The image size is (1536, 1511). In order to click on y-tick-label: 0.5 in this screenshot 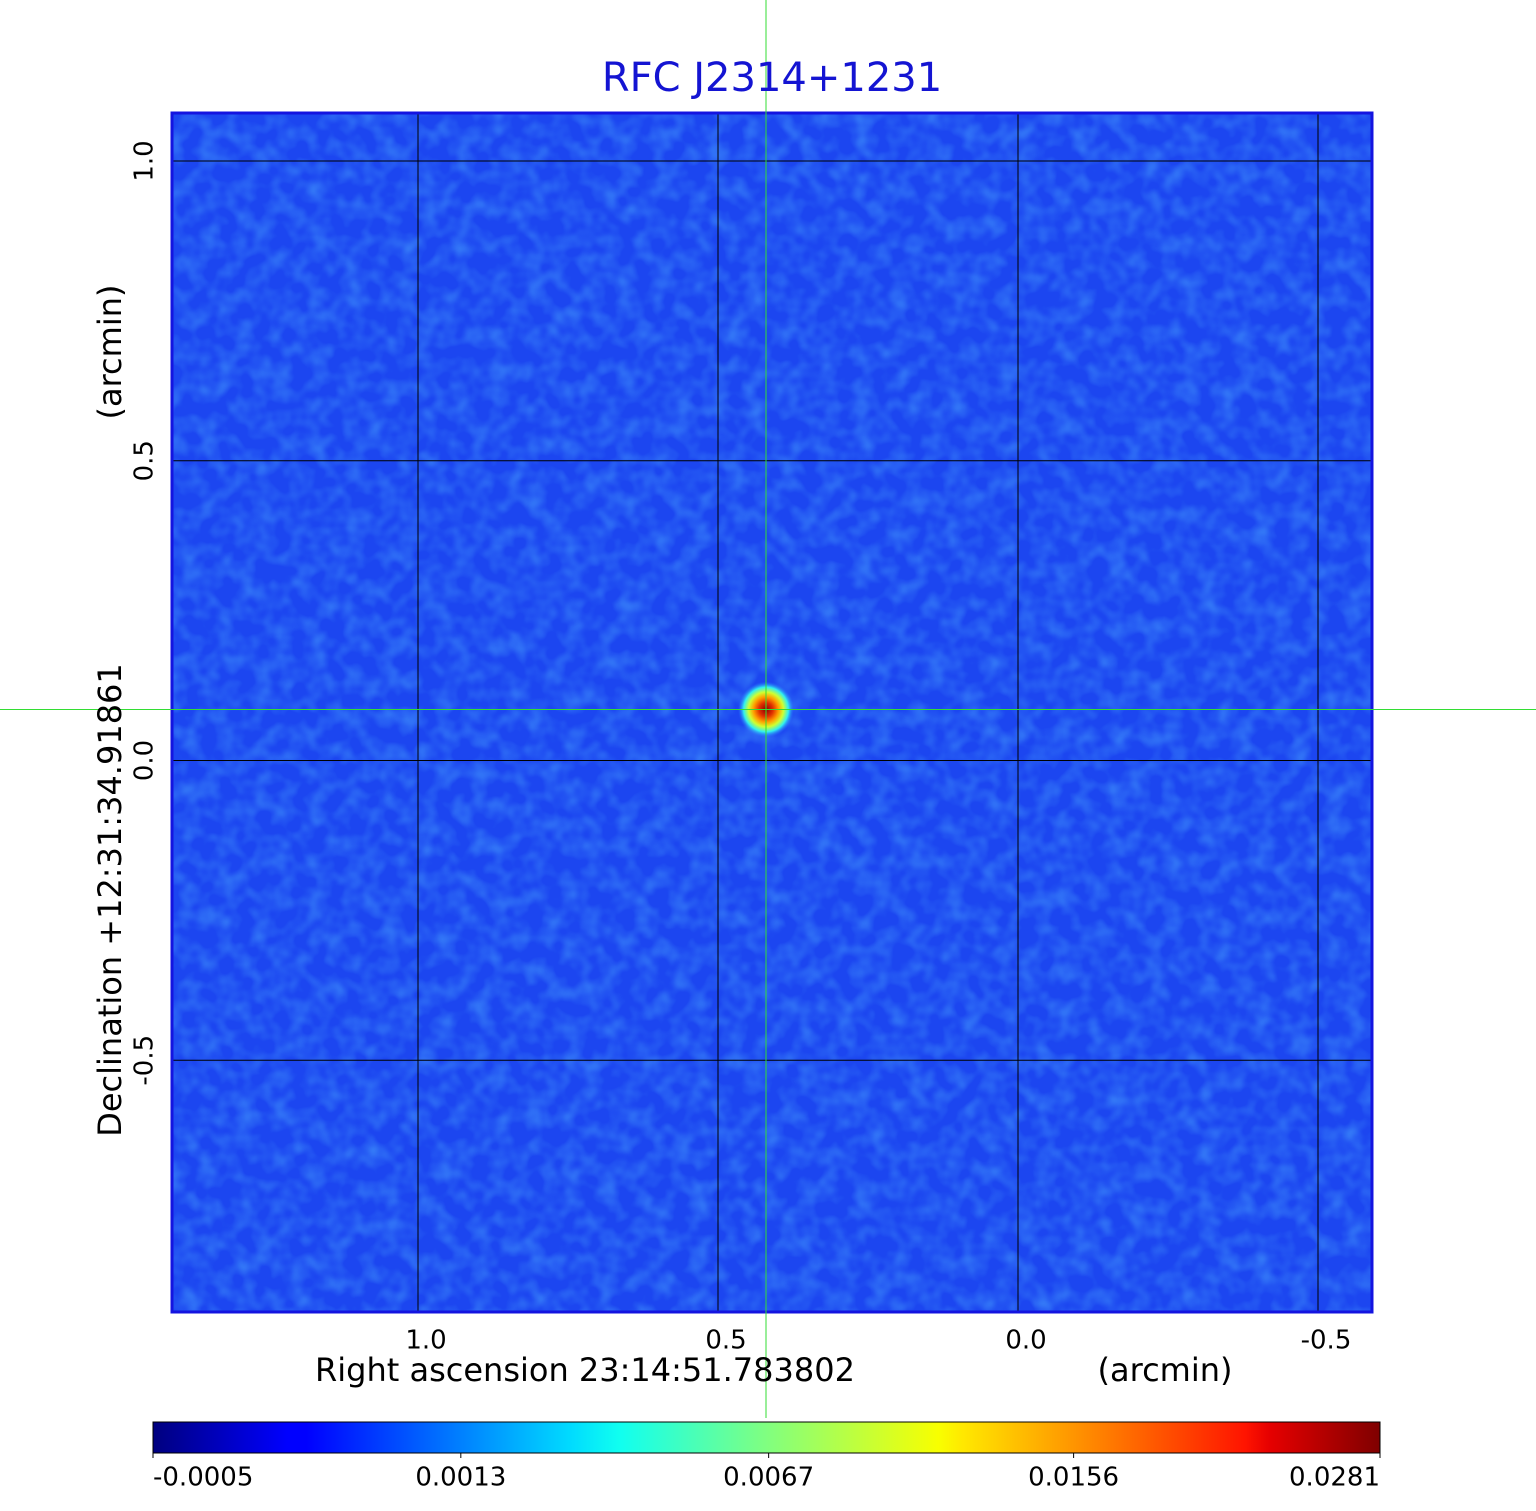, I will do `click(145, 460)`.